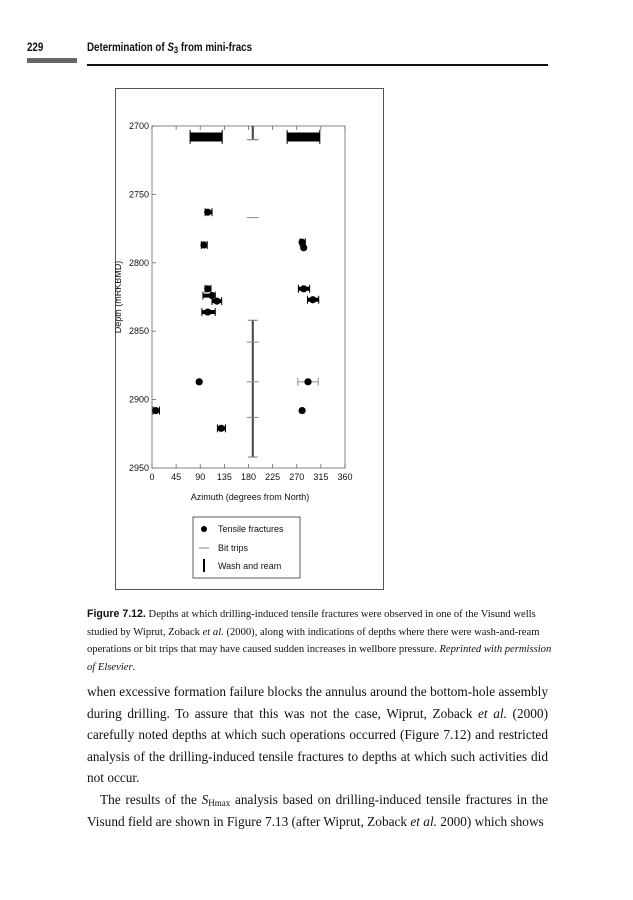 The height and width of the screenshot is (900, 633). Describe the element at coordinates (139, 400) in the screenshot. I see `y-tick-label: 2900` at that location.